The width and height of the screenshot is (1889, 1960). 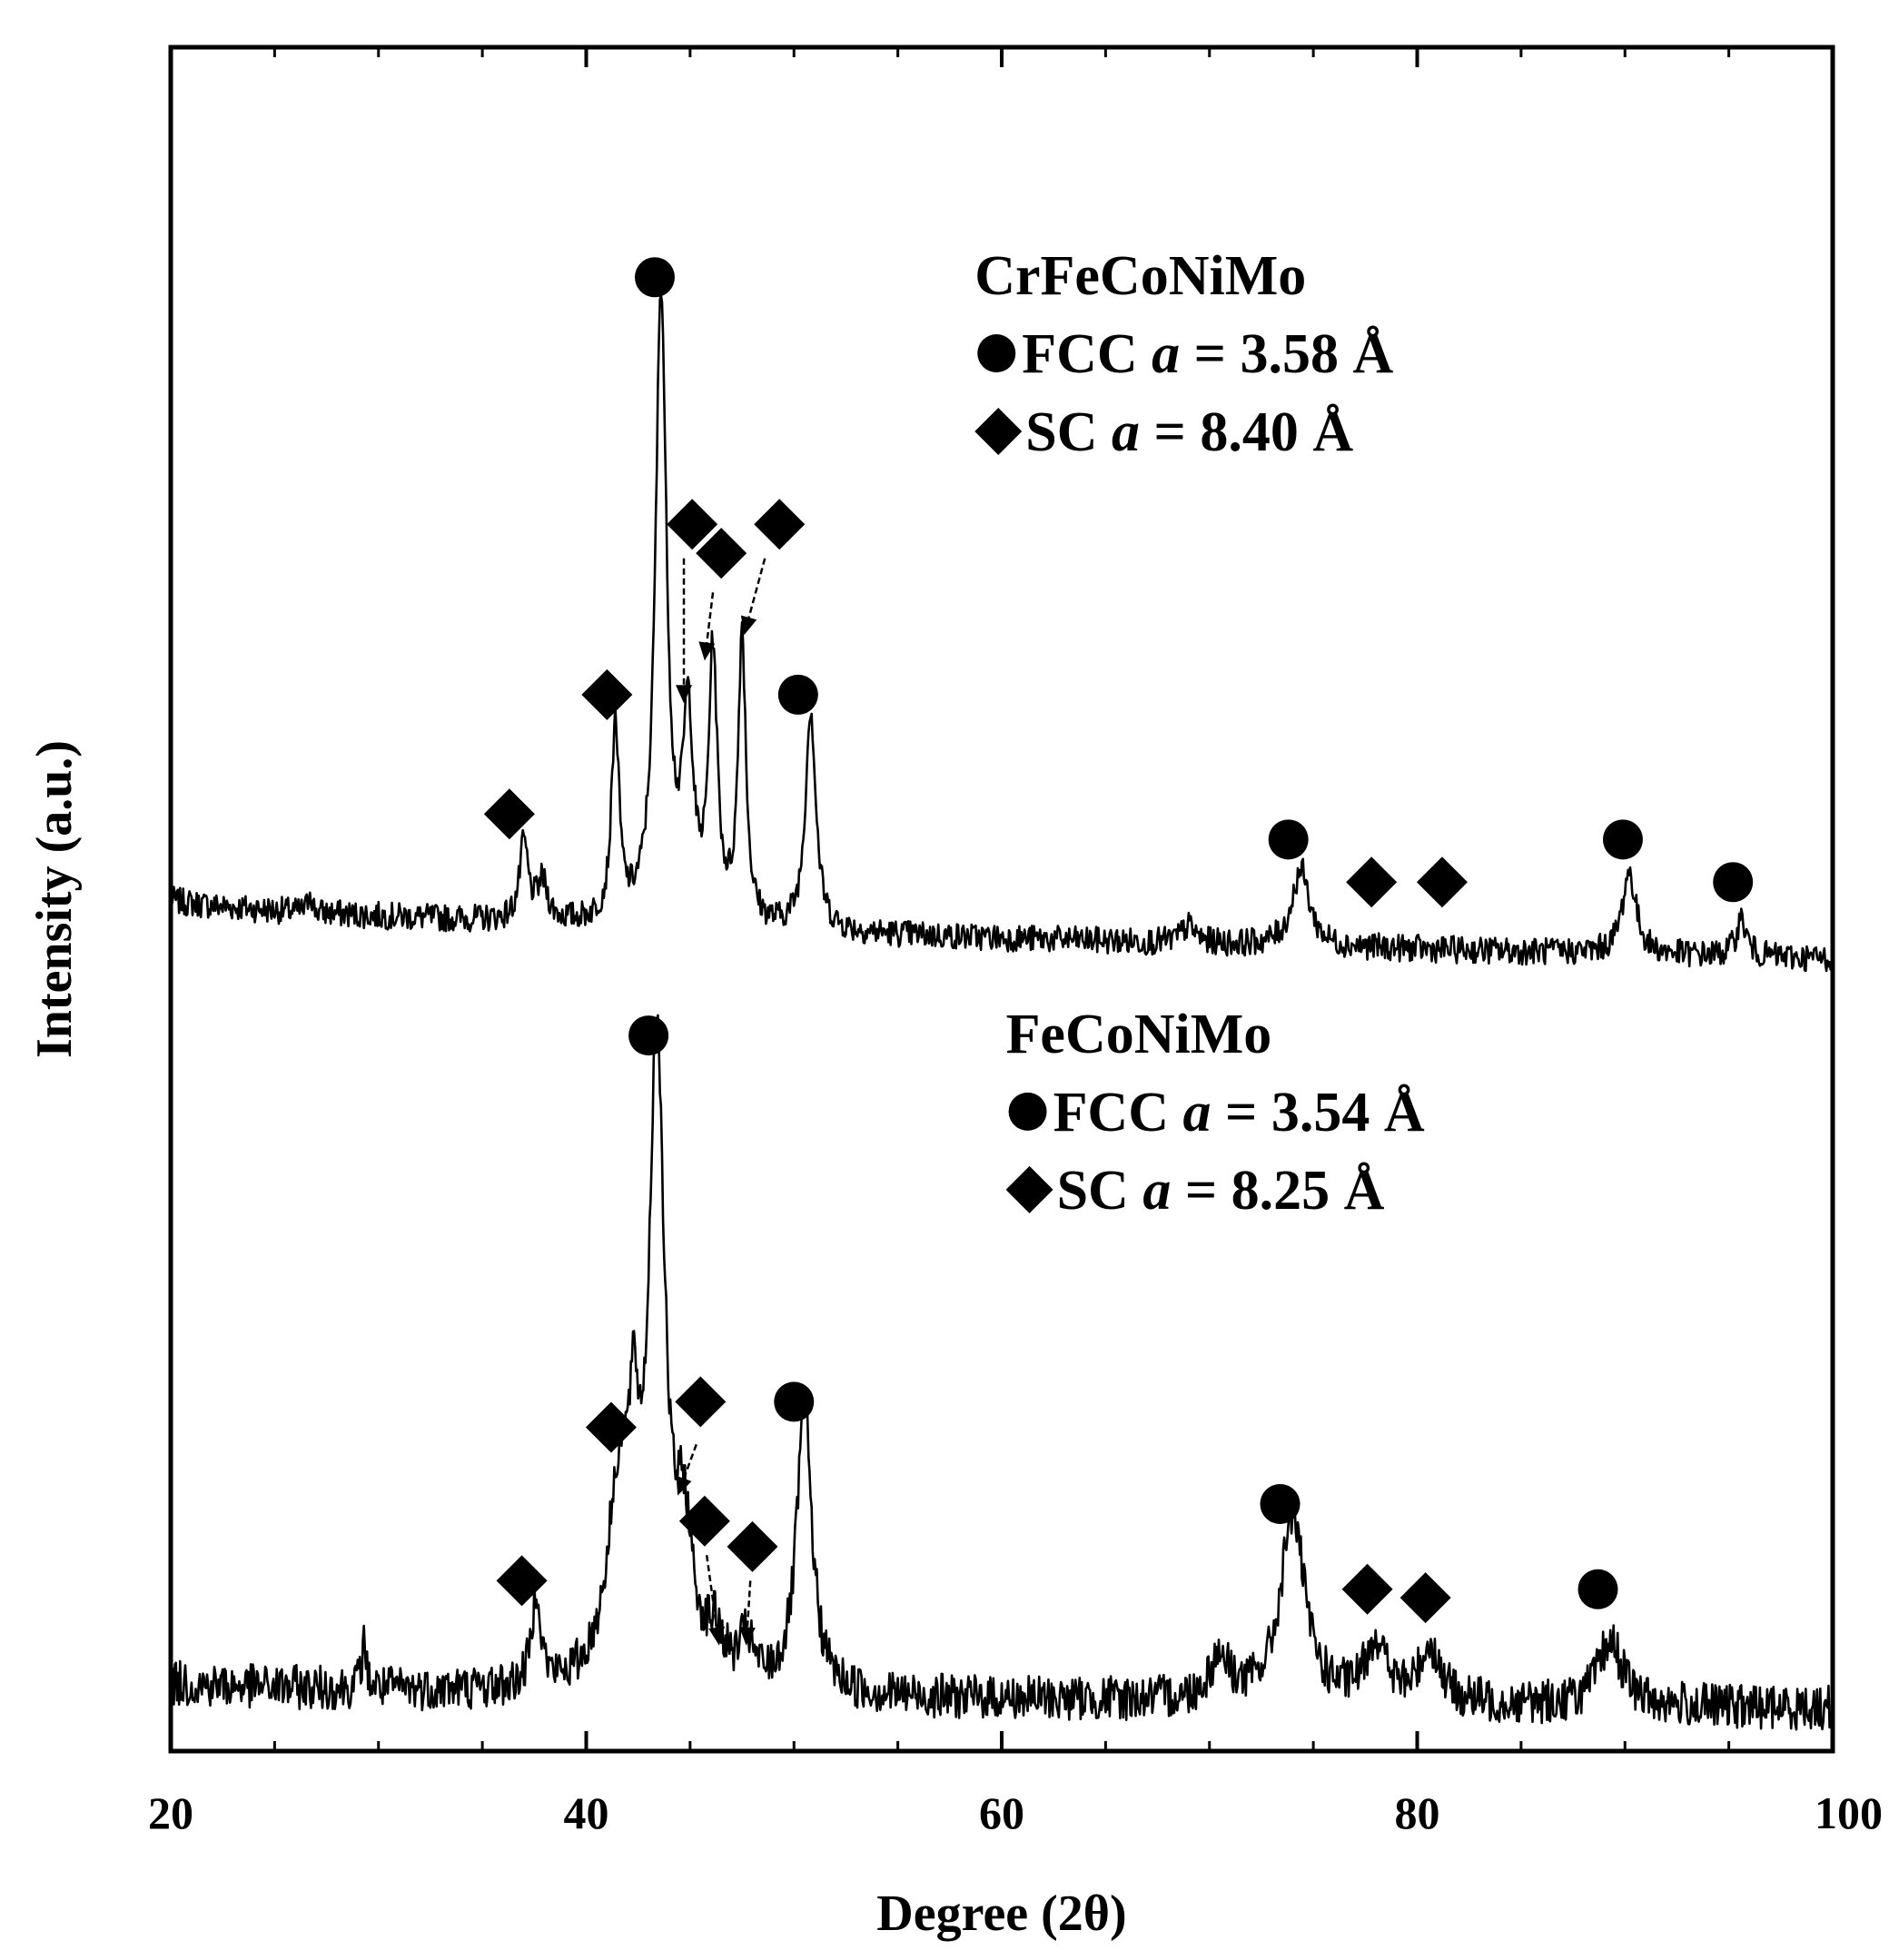 What do you see at coordinates (1001, 1812) in the screenshot?
I see `x-tick-label: 60` at bounding box center [1001, 1812].